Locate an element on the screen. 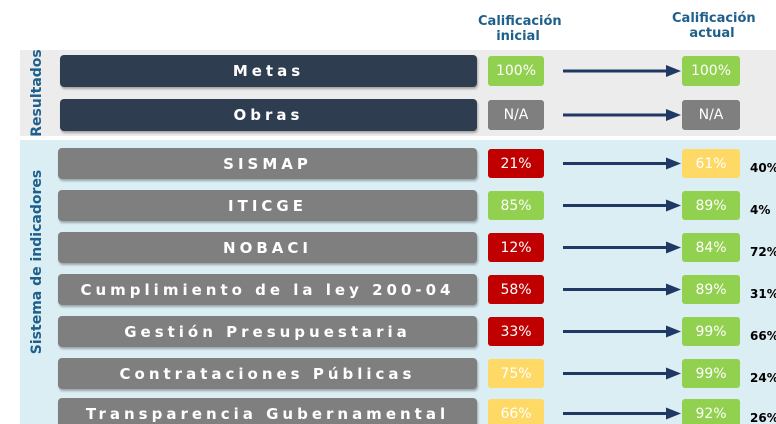 The image size is (776, 424). change: 26% is located at coordinates (763, 417).